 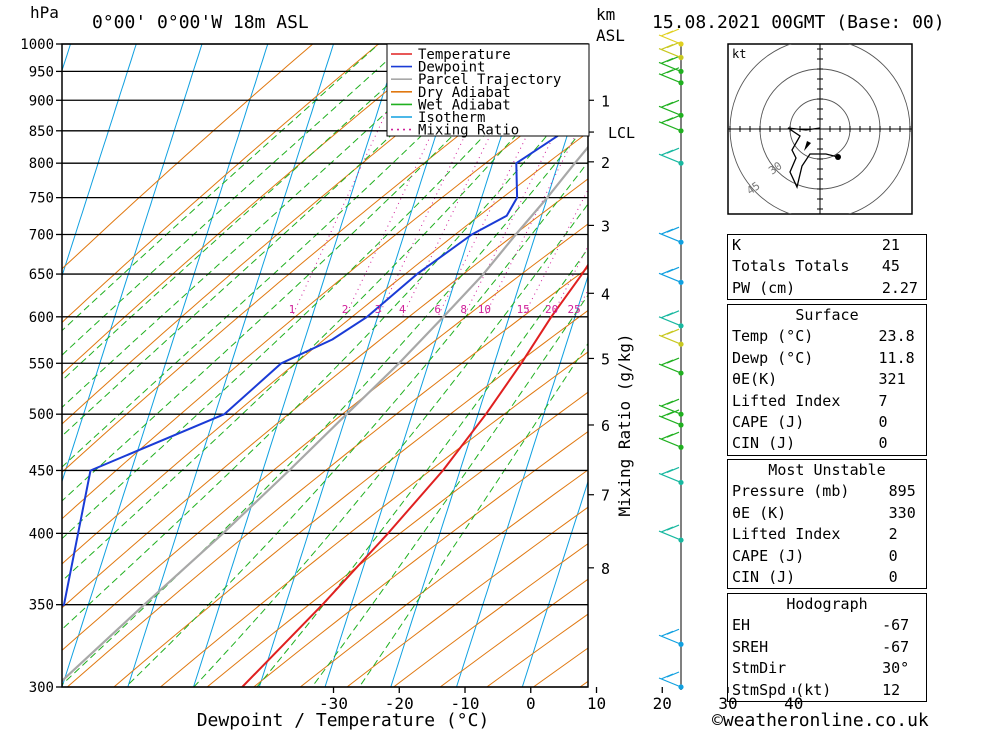 I want to click on surface-dewp-label: Dewp (°C), so click(x=773, y=357).